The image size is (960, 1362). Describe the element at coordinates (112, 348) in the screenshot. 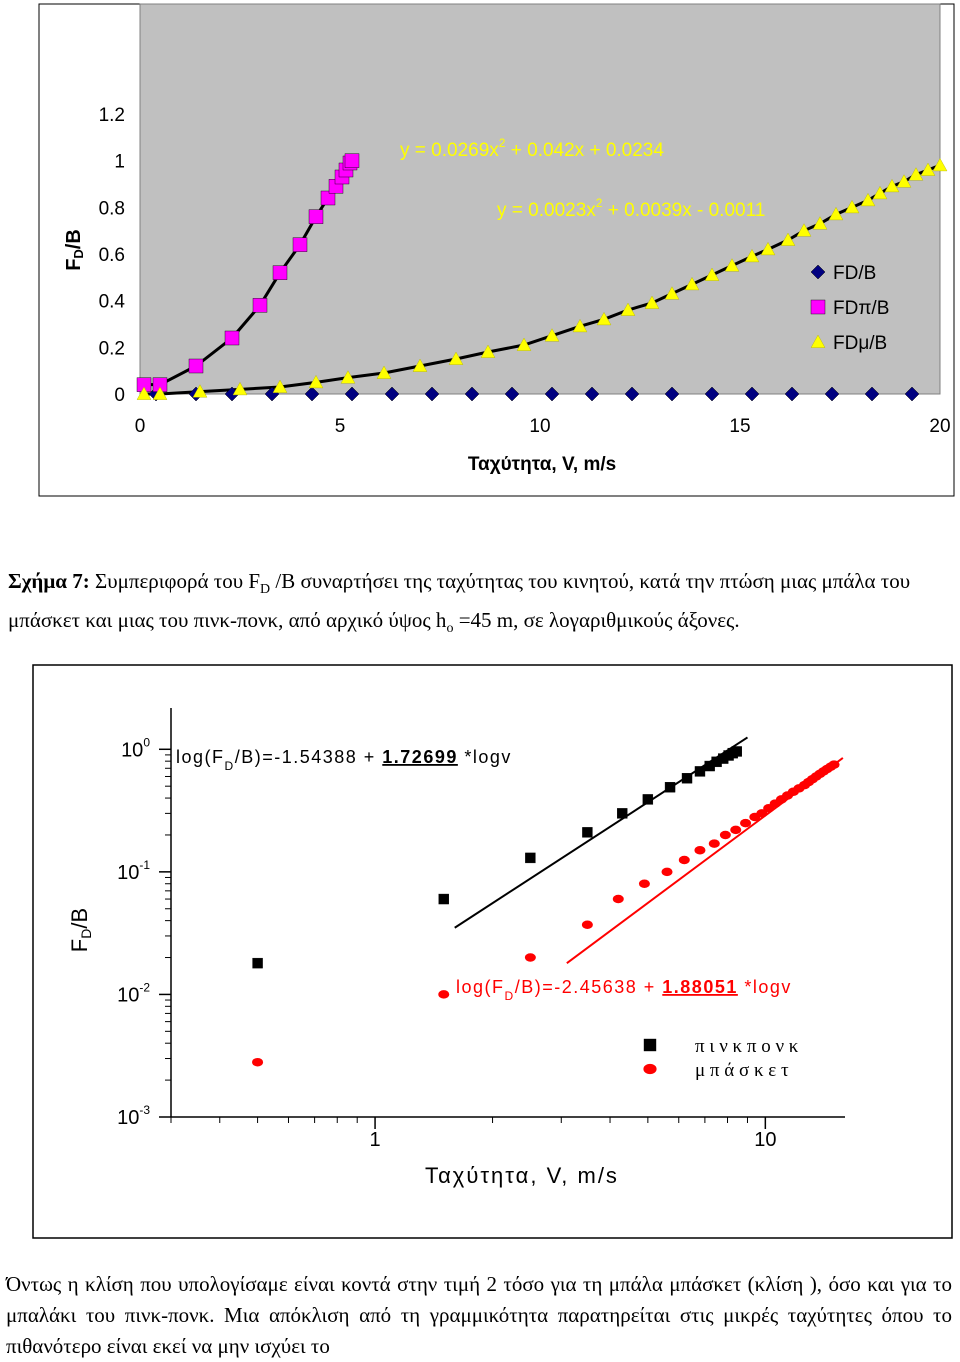

I see `chart1-y-tick-label: 0.2` at that location.